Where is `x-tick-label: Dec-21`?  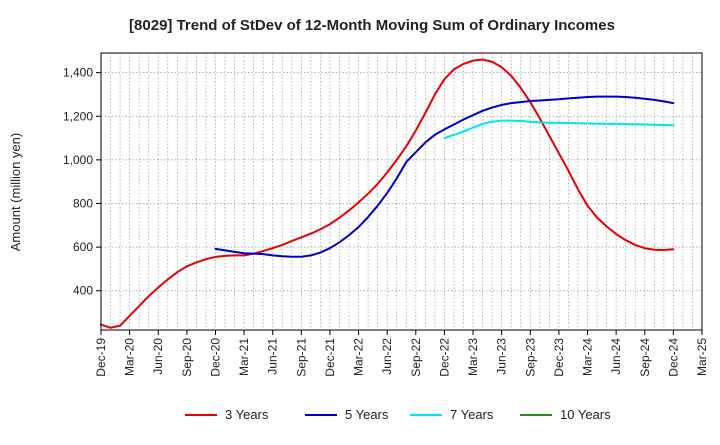 x-tick-label: Dec-21 is located at coordinates (330, 357).